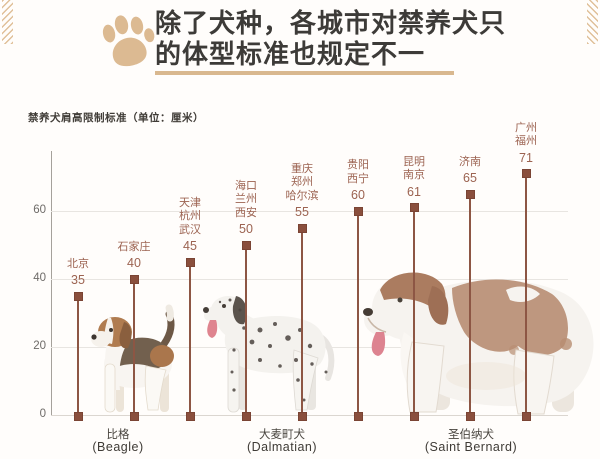 The image size is (600, 459). I want to click on dog-name-en-0: (Beagle), so click(118, 447).